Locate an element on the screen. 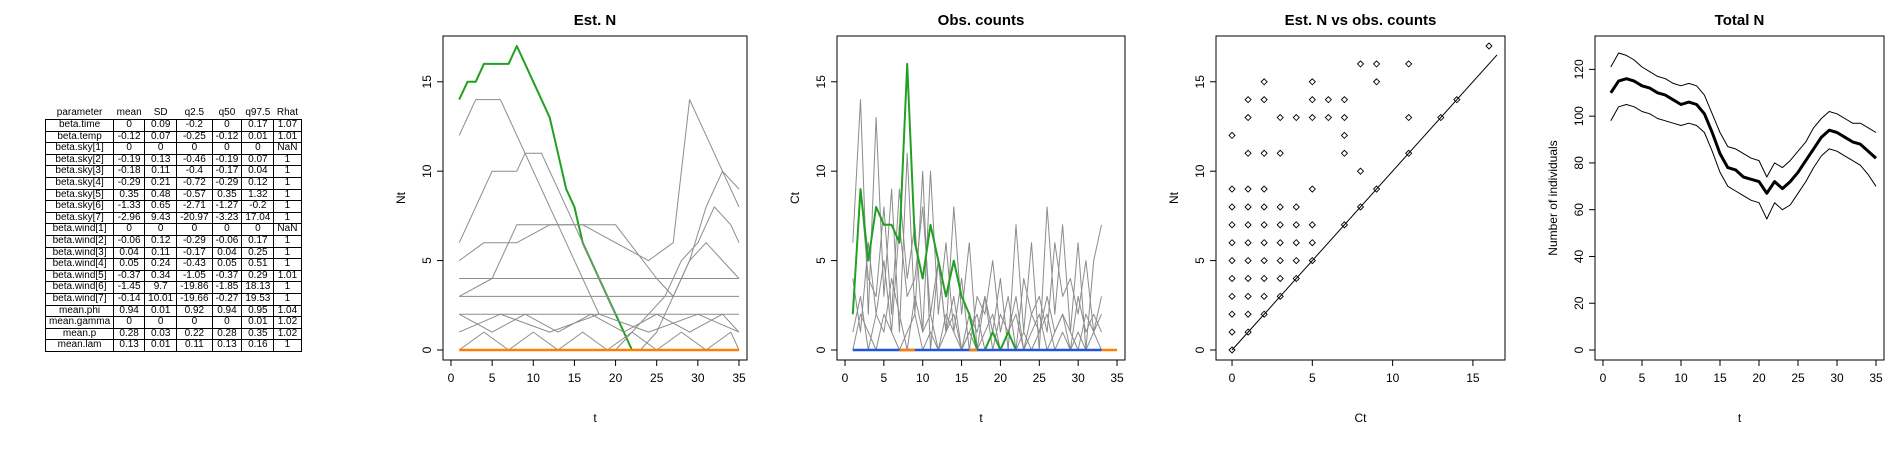 Image resolution: width=1900 pixels, height=450 pixels. y-tick-label: 10 is located at coordinates (1200, 171).